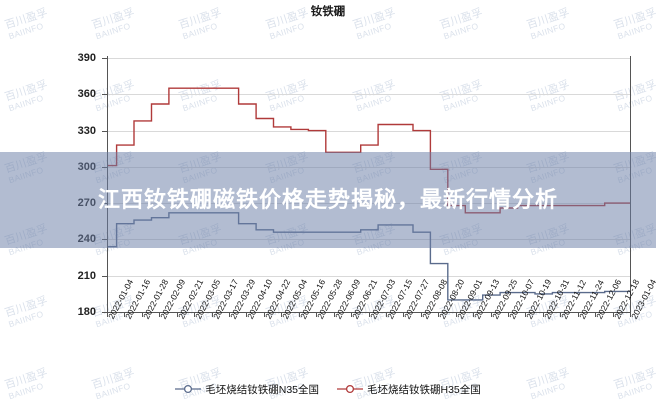 The height and width of the screenshot is (401, 656). Describe the element at coordinates (86, 130) in the screenshot. I see `y-axis-tick-label: 330` at that location.